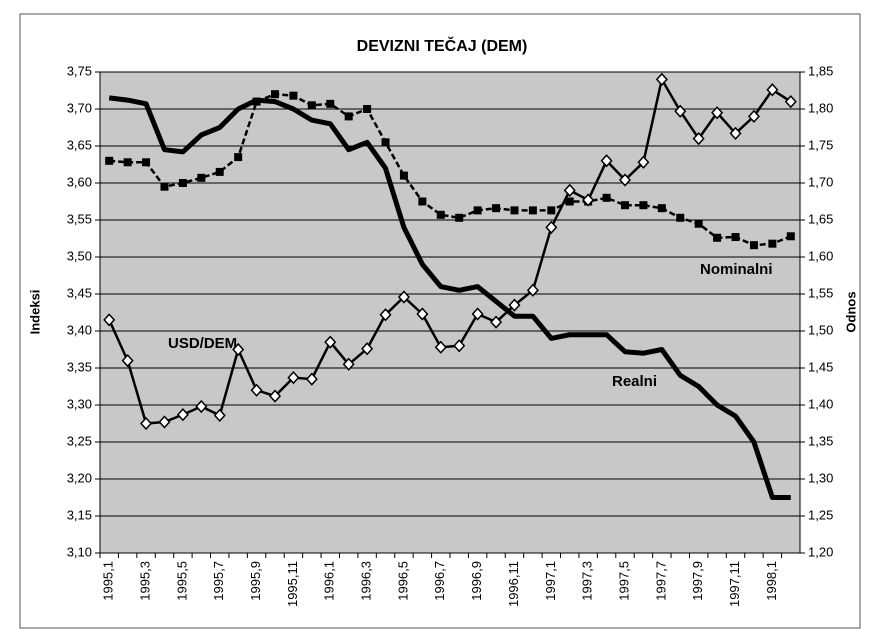 The image size is (876, 633). Describe the element at coordinates (218, 581) in the screenshot. I see `x-tick-label: 1995,7` at that location.